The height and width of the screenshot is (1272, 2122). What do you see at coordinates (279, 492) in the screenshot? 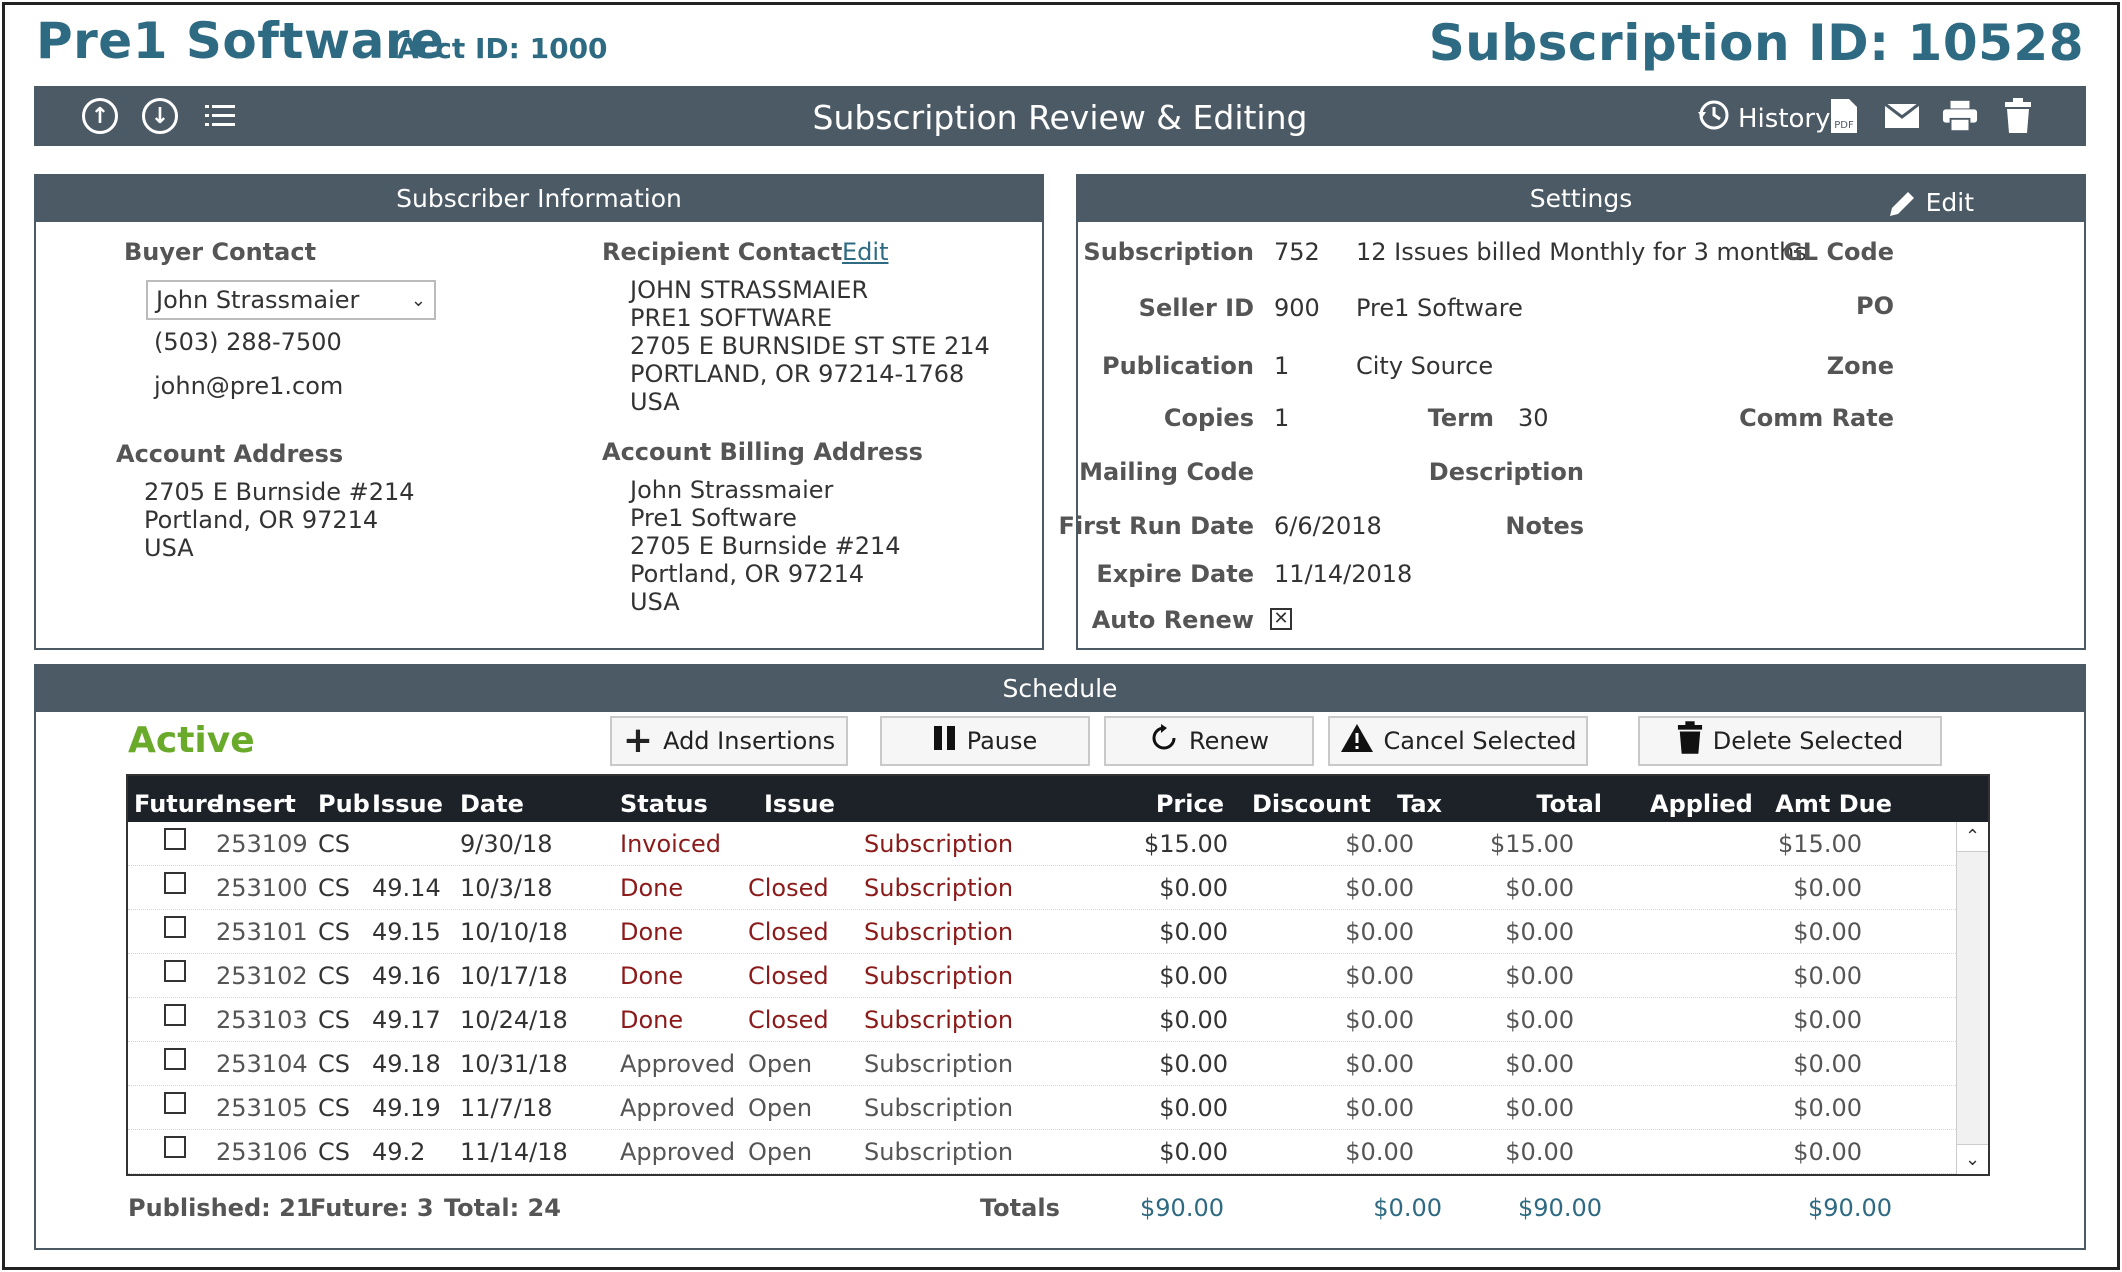
I see `account-address-line: 2705 E Burnside #214` at bounding box center [279, 492].